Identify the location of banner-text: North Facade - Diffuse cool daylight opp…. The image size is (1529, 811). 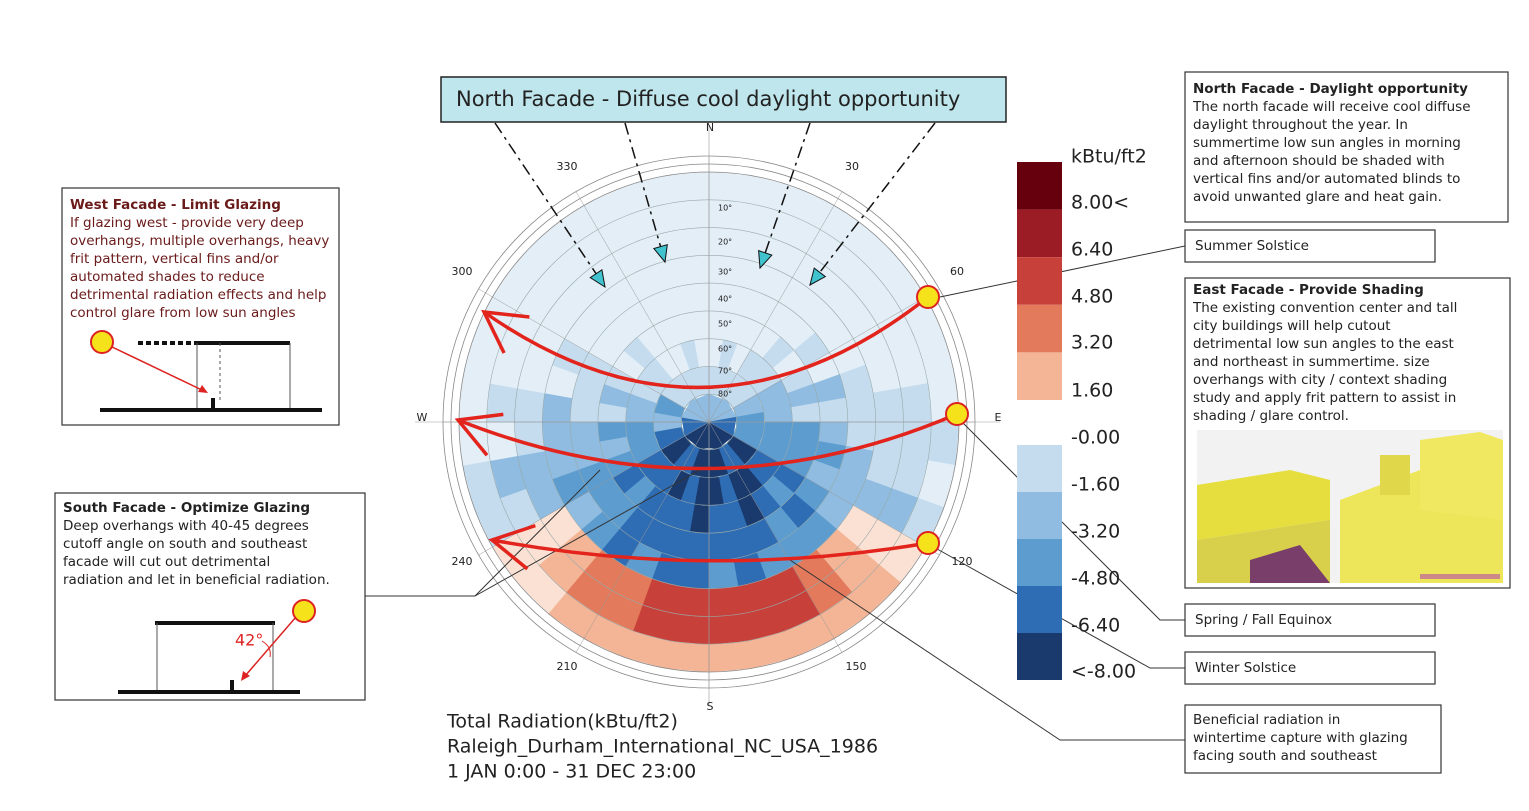
(708, 99).